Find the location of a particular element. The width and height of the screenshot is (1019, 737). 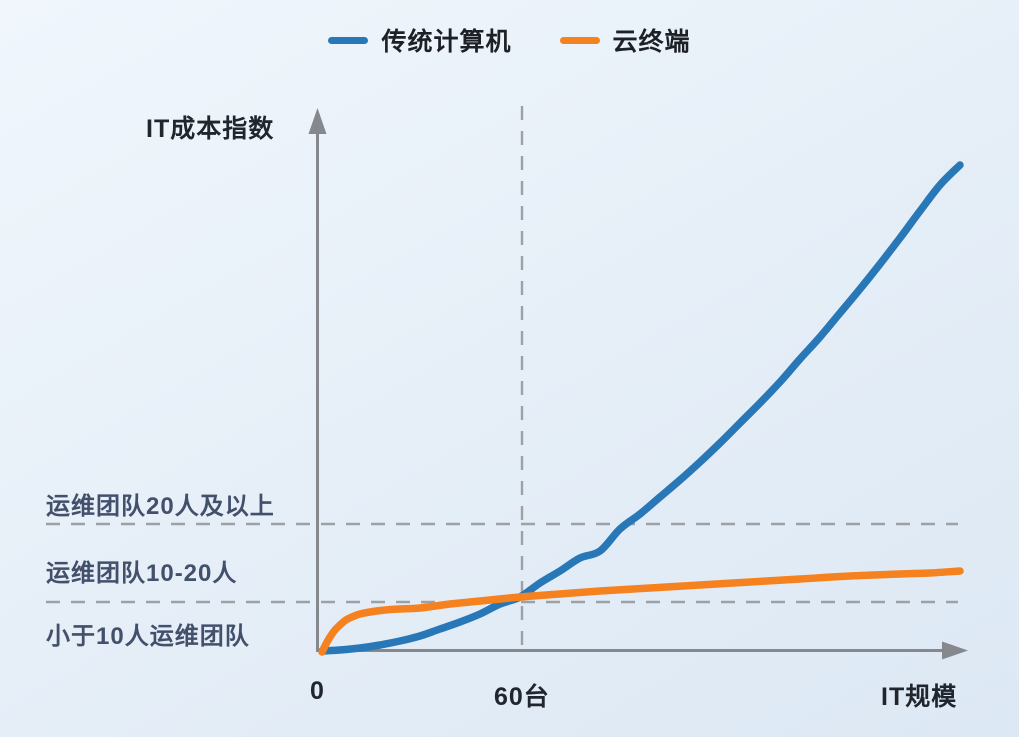

legend-item-cloud: 云终端 is located at coordinates (625, 40).